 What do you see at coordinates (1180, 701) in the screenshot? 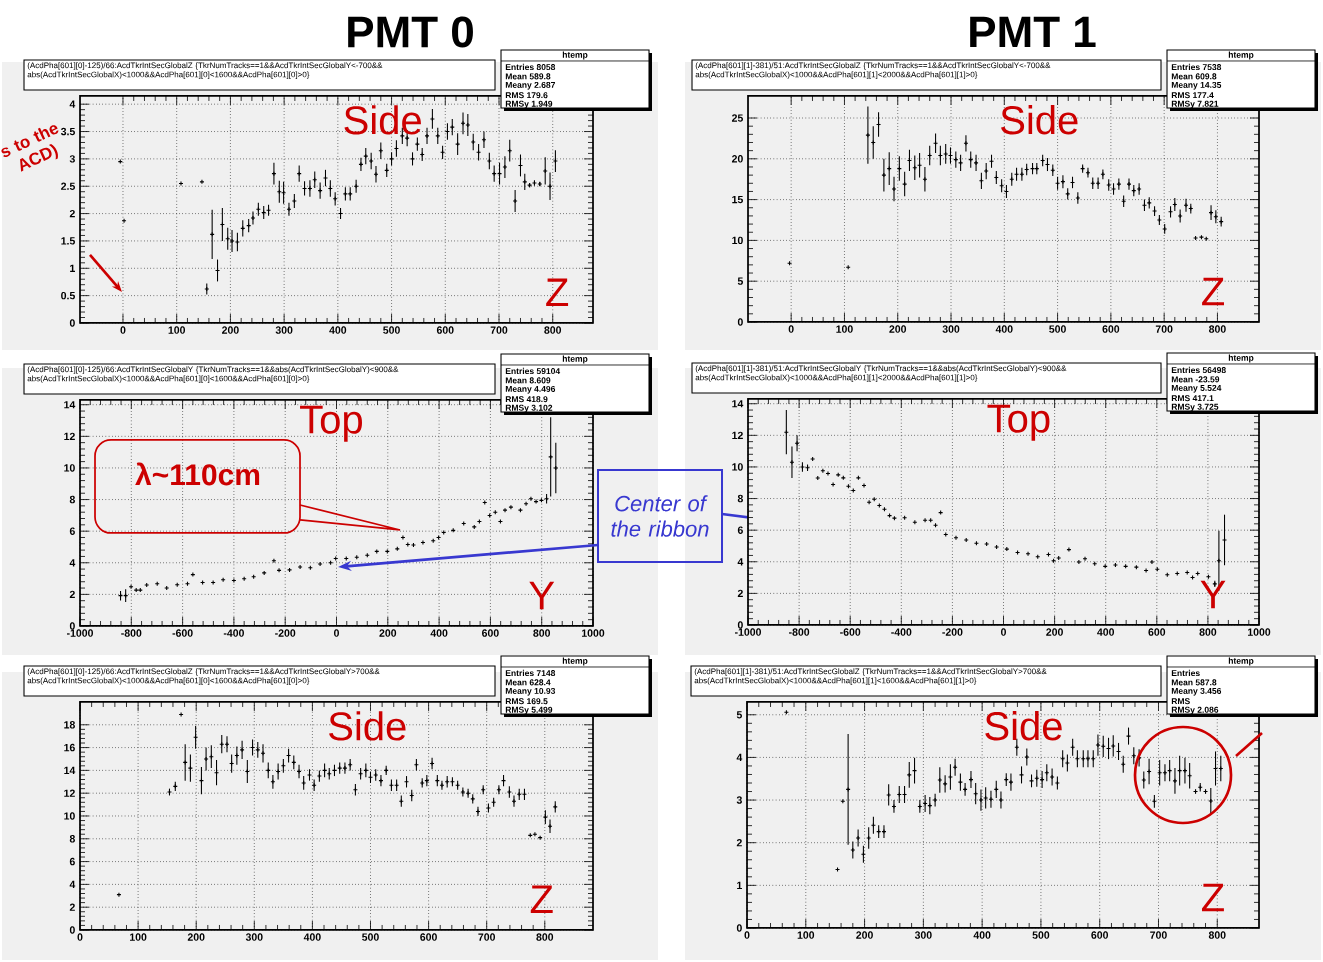
I see `annotation: RMS` at bounding box center [1180, 701].